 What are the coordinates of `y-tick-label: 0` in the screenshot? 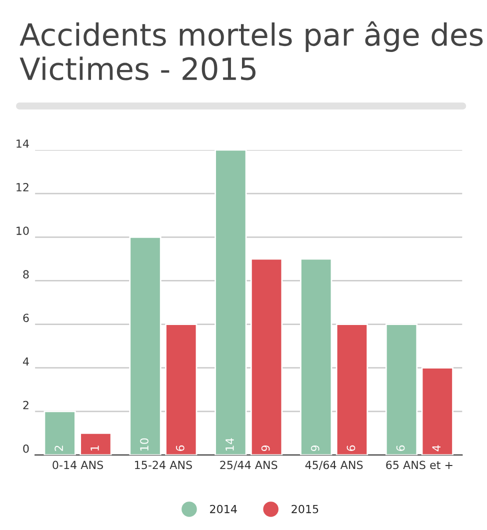 It's located at (26, 448).